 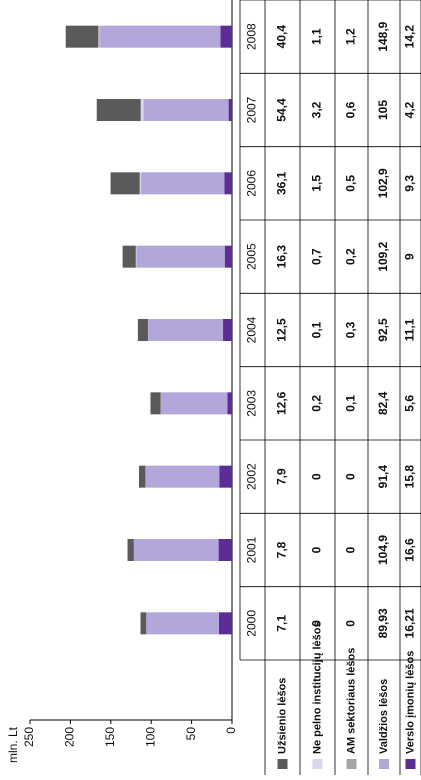 I want to click on table-cell: 82,4, so click(x=383, y=403).